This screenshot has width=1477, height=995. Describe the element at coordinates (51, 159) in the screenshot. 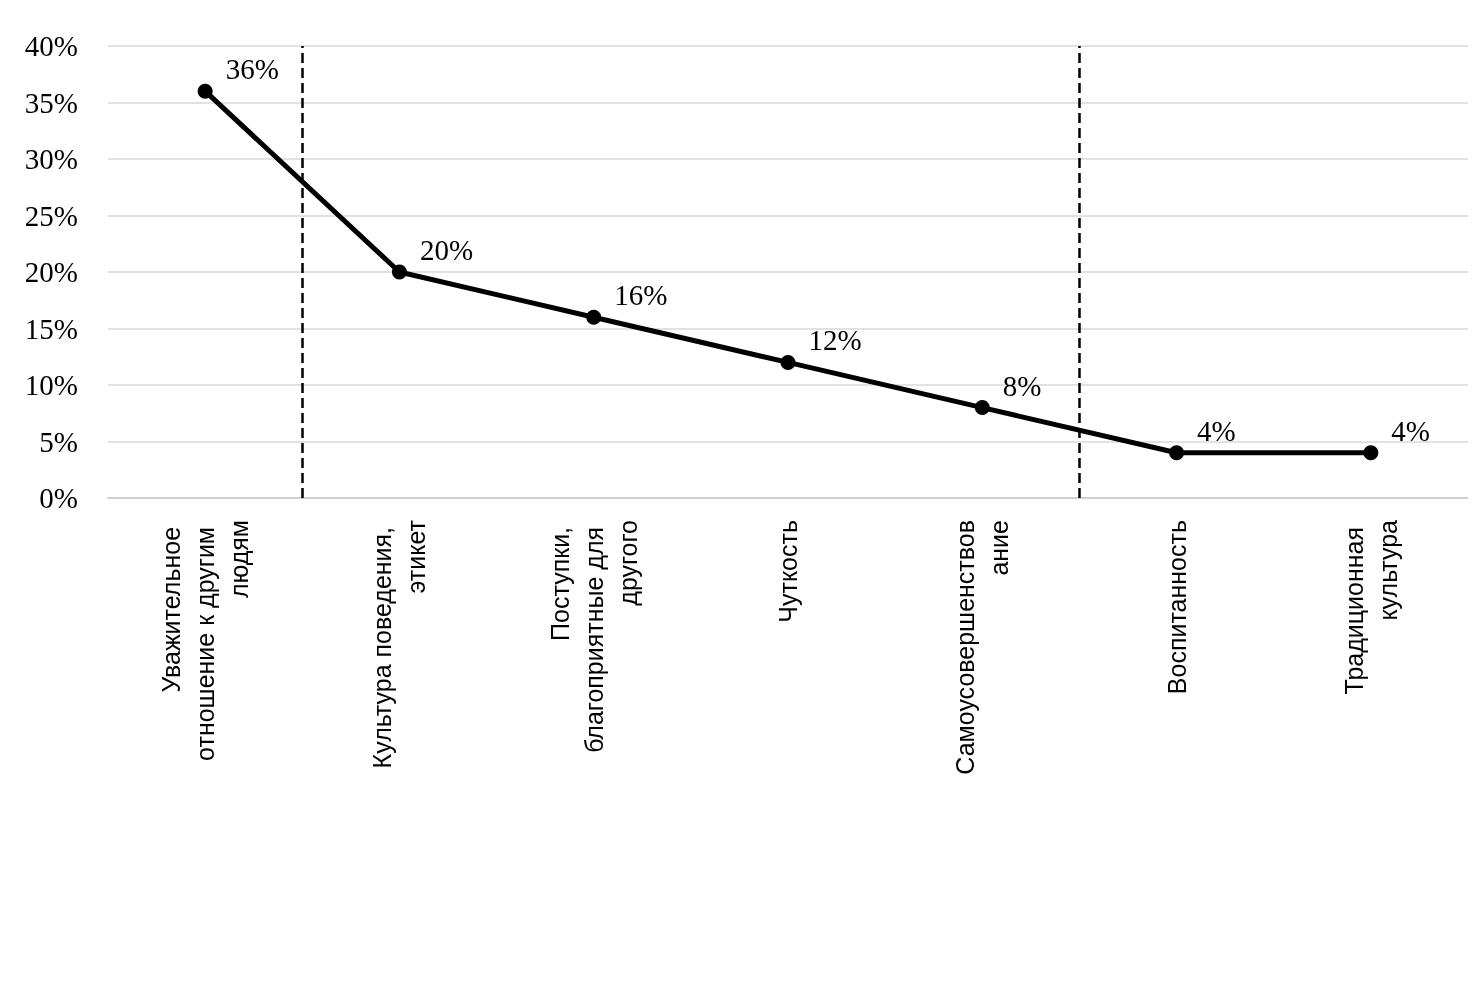

I see `y-tick-label: 30%` at that location.